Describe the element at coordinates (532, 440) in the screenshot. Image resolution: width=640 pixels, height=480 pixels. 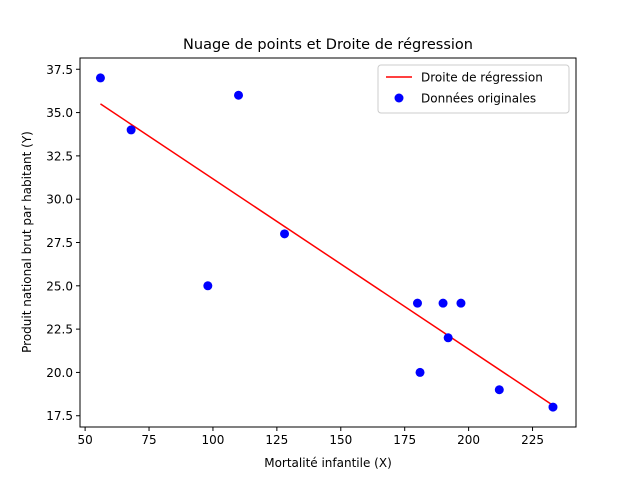
I see `x-tick-label: 225` at that location.